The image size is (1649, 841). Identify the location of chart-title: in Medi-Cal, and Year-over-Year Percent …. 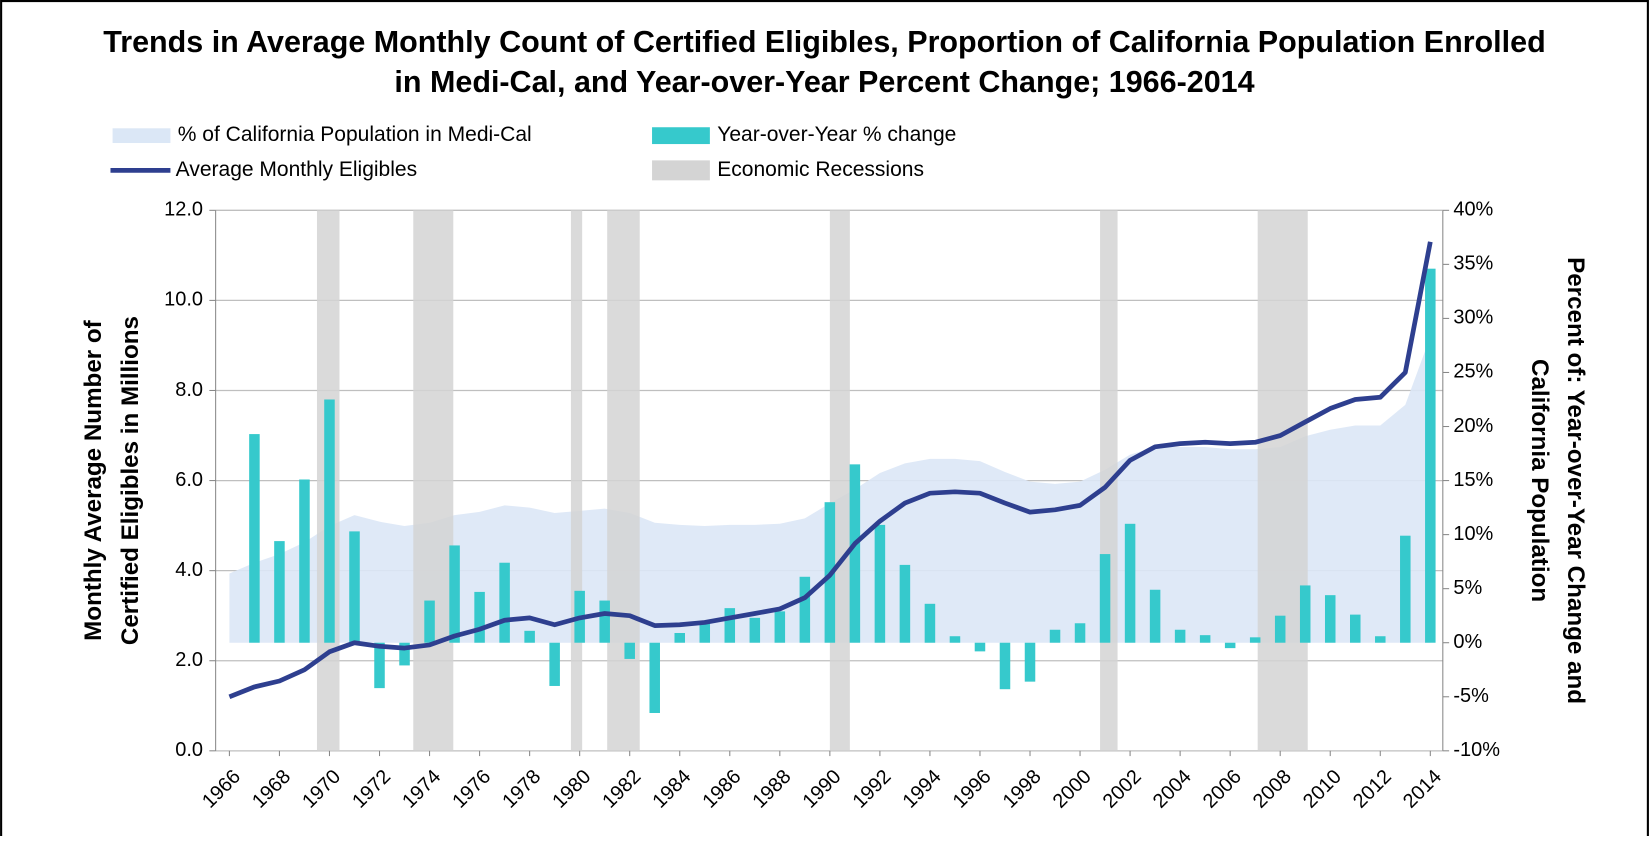
(824, 82).